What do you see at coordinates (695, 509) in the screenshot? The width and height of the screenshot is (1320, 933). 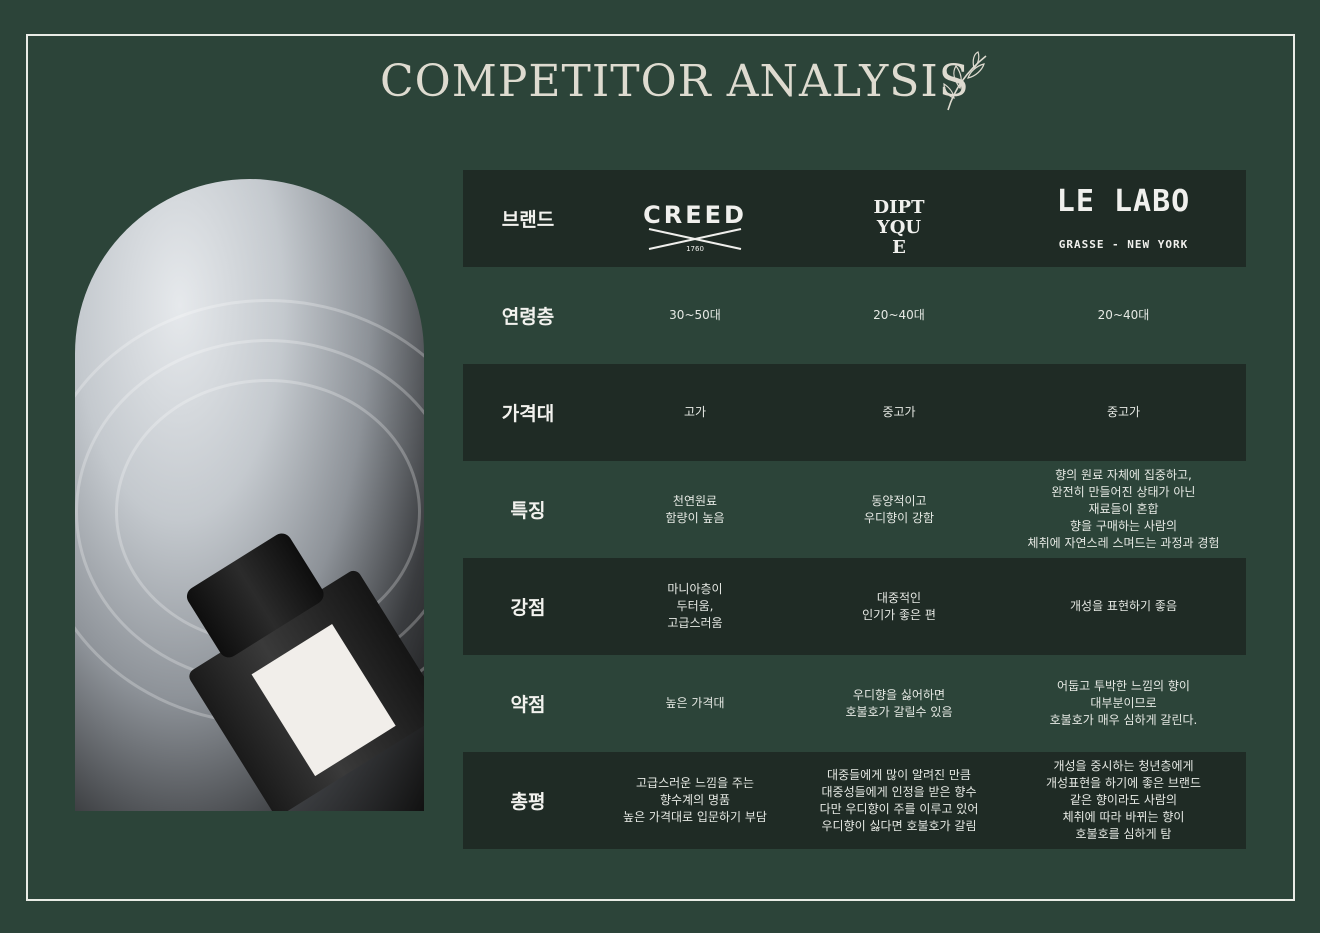 I see `table-cell: 천연원료 함량이 높음` at bounding box center [695, 509].